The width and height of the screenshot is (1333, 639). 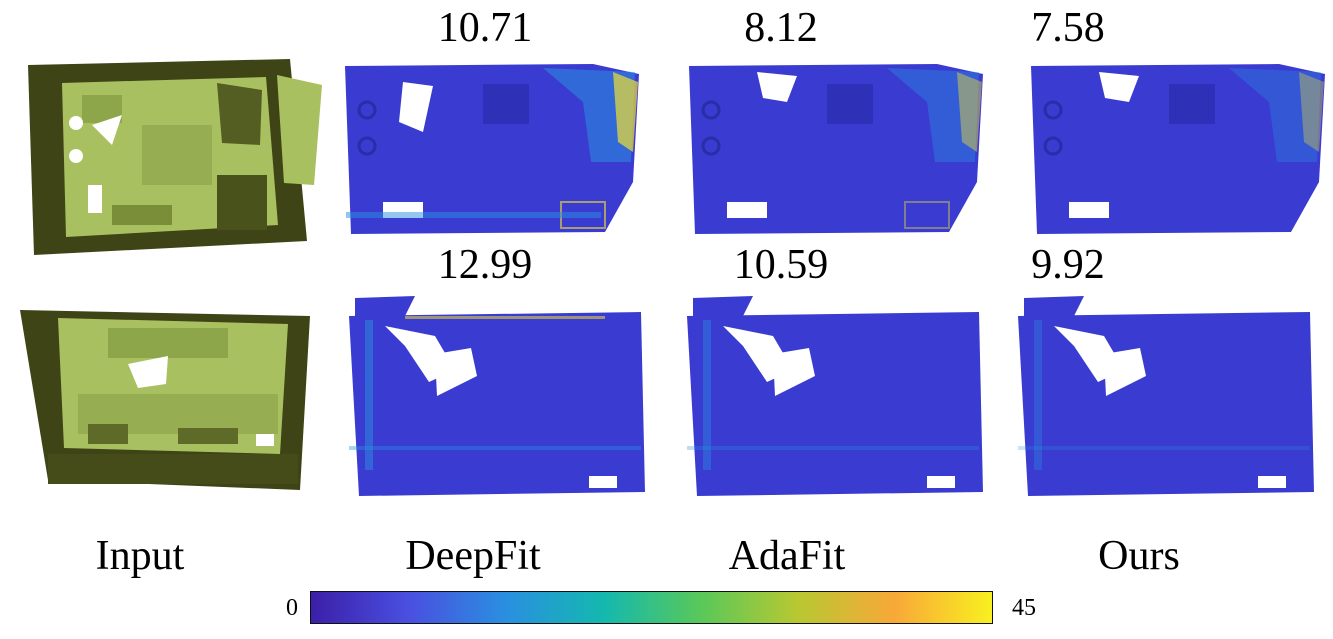 What do you see at coordinates (1178, 149) in the screenshot?
I see `error-map-ours-row1` at bounding box center [1178, 149].